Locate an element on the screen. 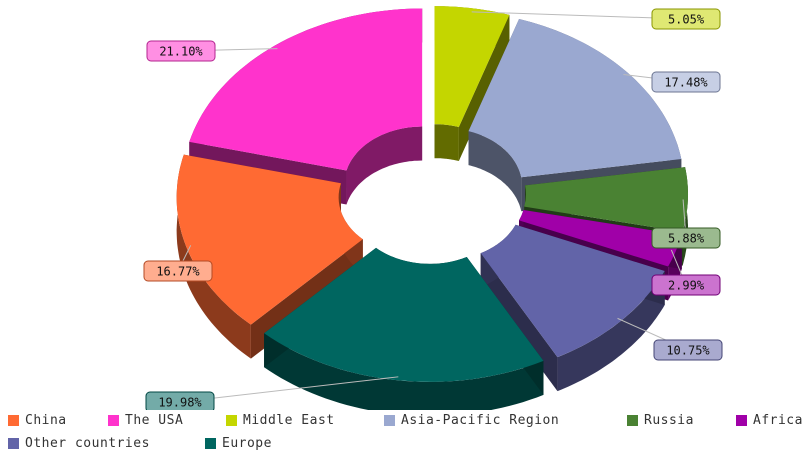  data-label-box-asia-pacific-region is located at coordinates (686, 82).